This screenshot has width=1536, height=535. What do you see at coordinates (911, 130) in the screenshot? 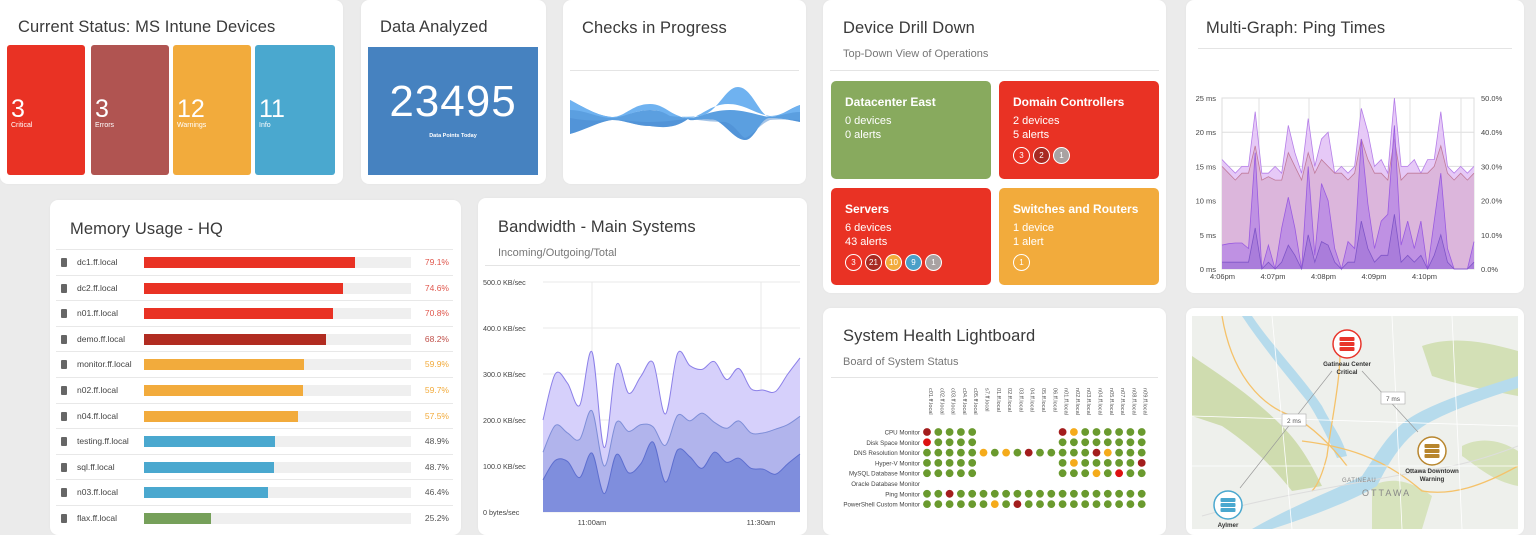
I see `drill-tile-datacenter-east: Datacenter East 0 devices 0 alerts` at bounding box center [911, 130].